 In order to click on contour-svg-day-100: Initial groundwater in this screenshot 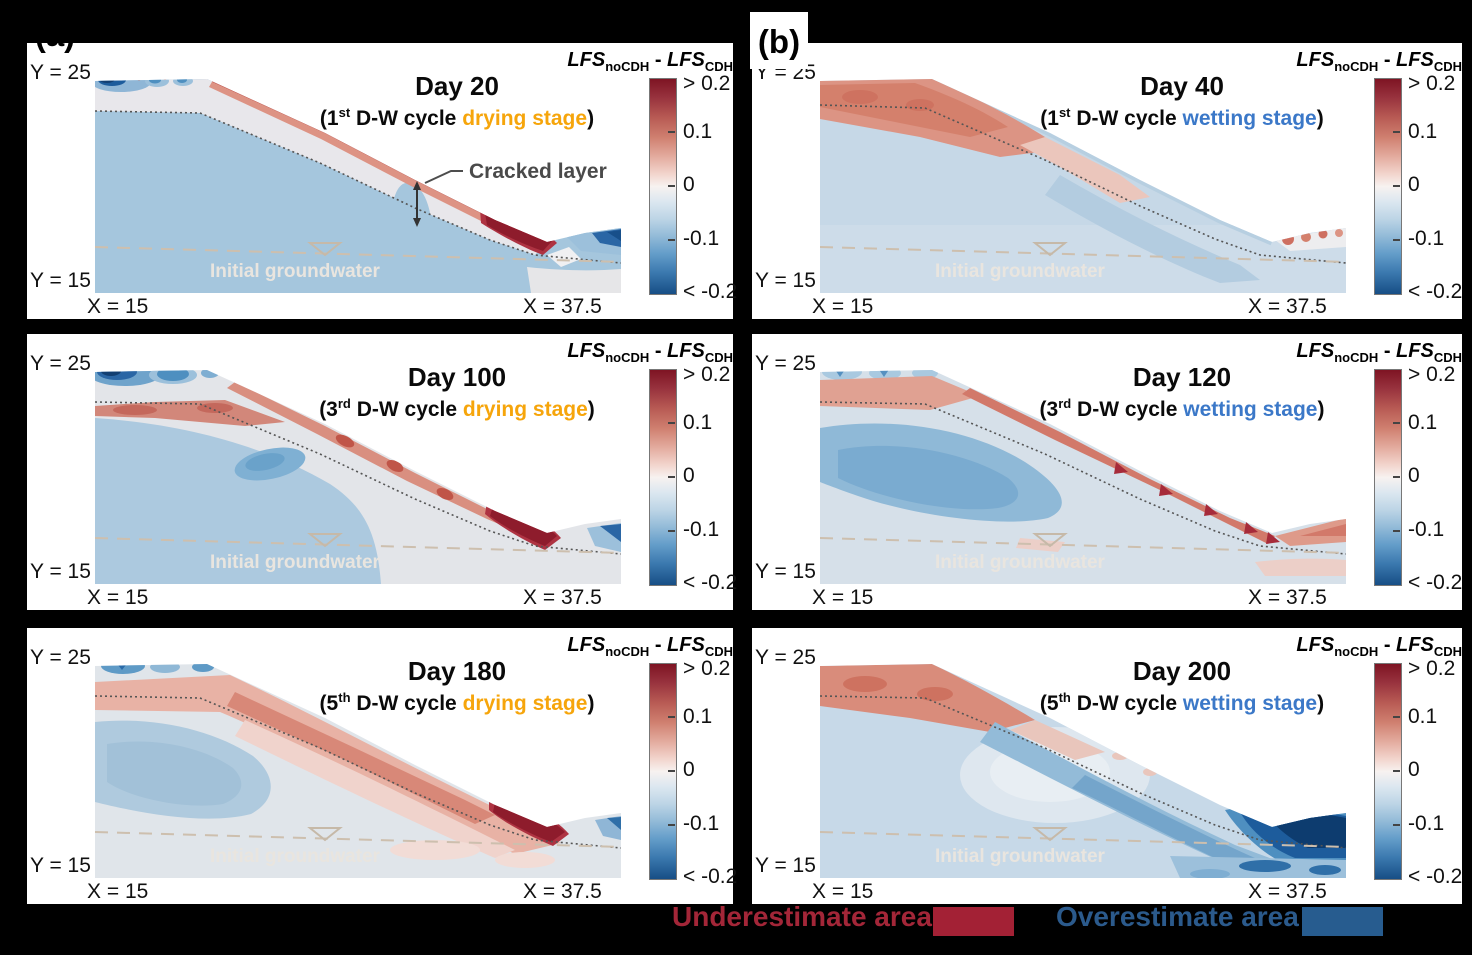, I will do `click(358, 477)`.